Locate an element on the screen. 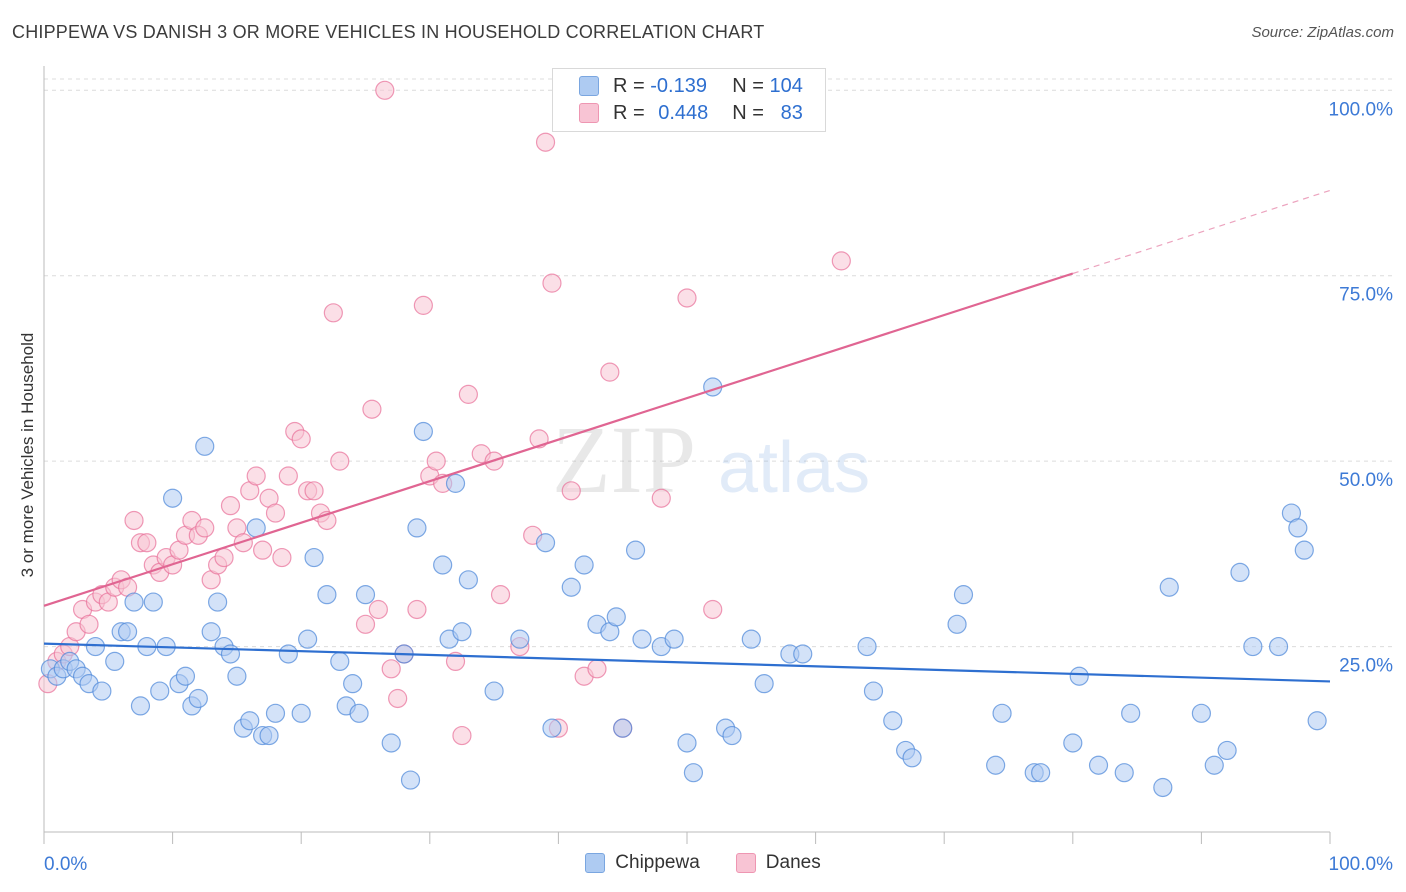  chippewa-legend-swatch is located at coordinates (595, 863).